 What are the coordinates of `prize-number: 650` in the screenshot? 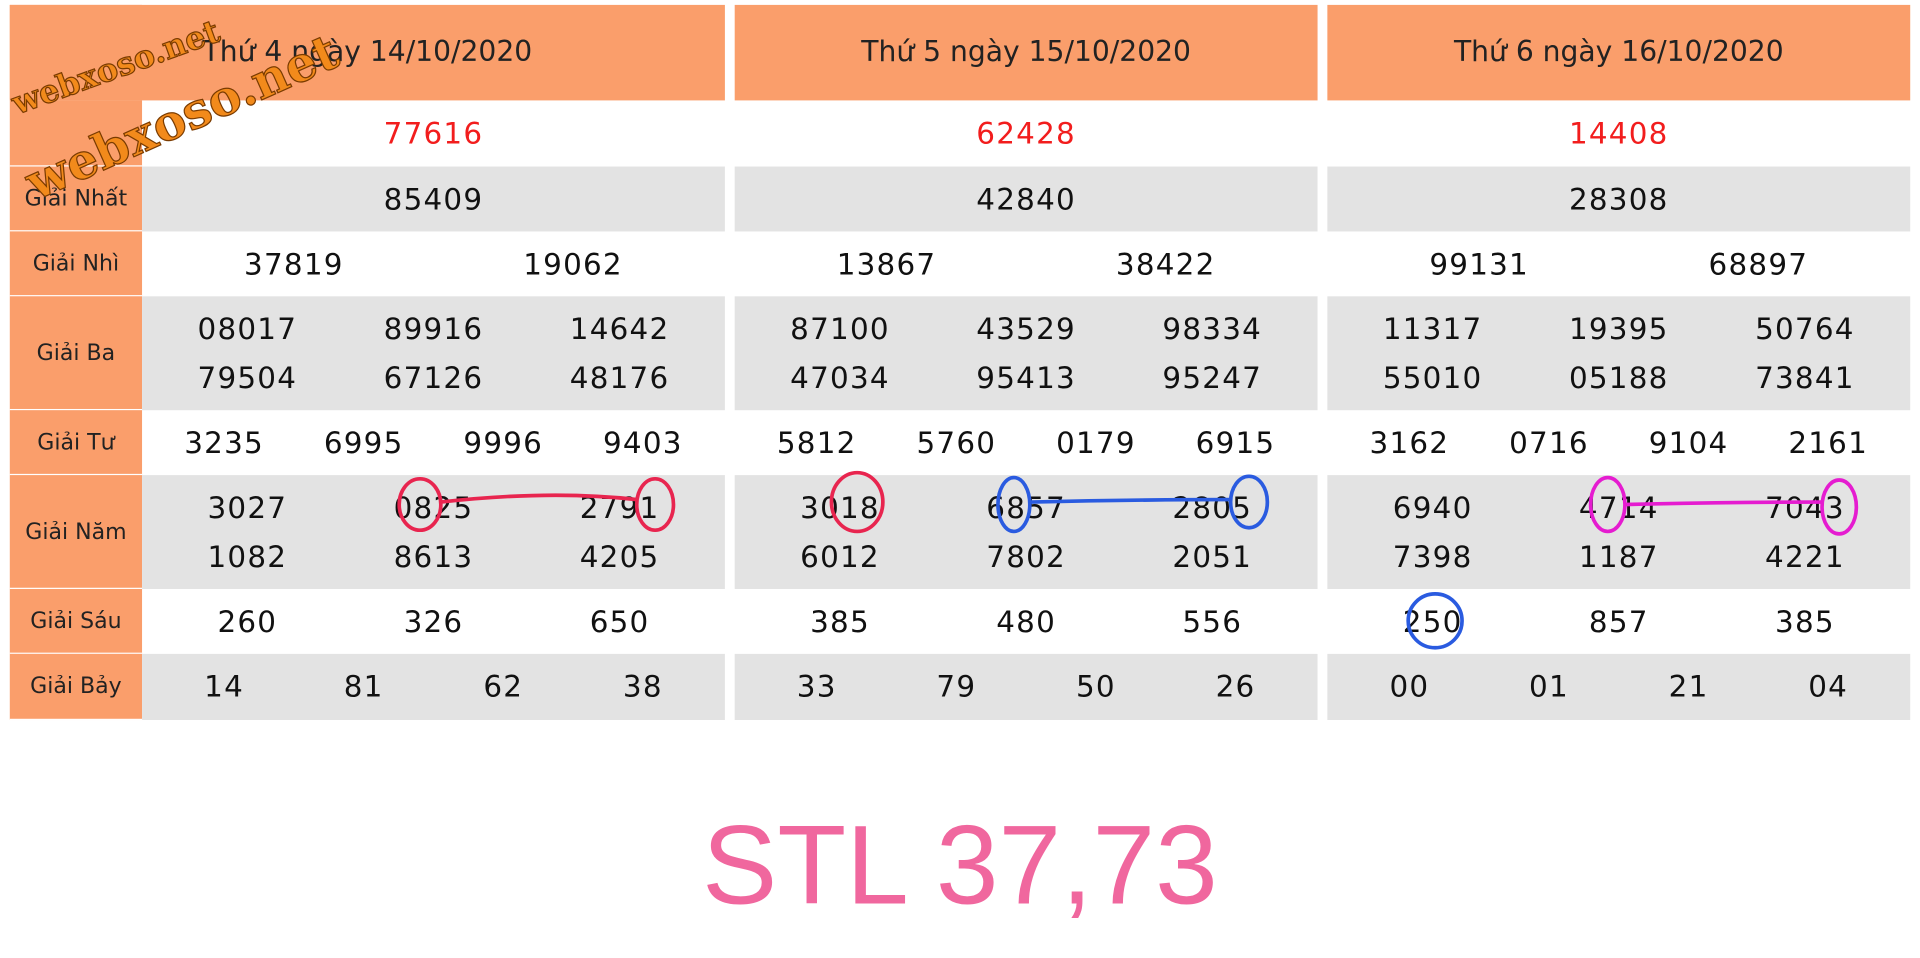 It's located at (619, 621).